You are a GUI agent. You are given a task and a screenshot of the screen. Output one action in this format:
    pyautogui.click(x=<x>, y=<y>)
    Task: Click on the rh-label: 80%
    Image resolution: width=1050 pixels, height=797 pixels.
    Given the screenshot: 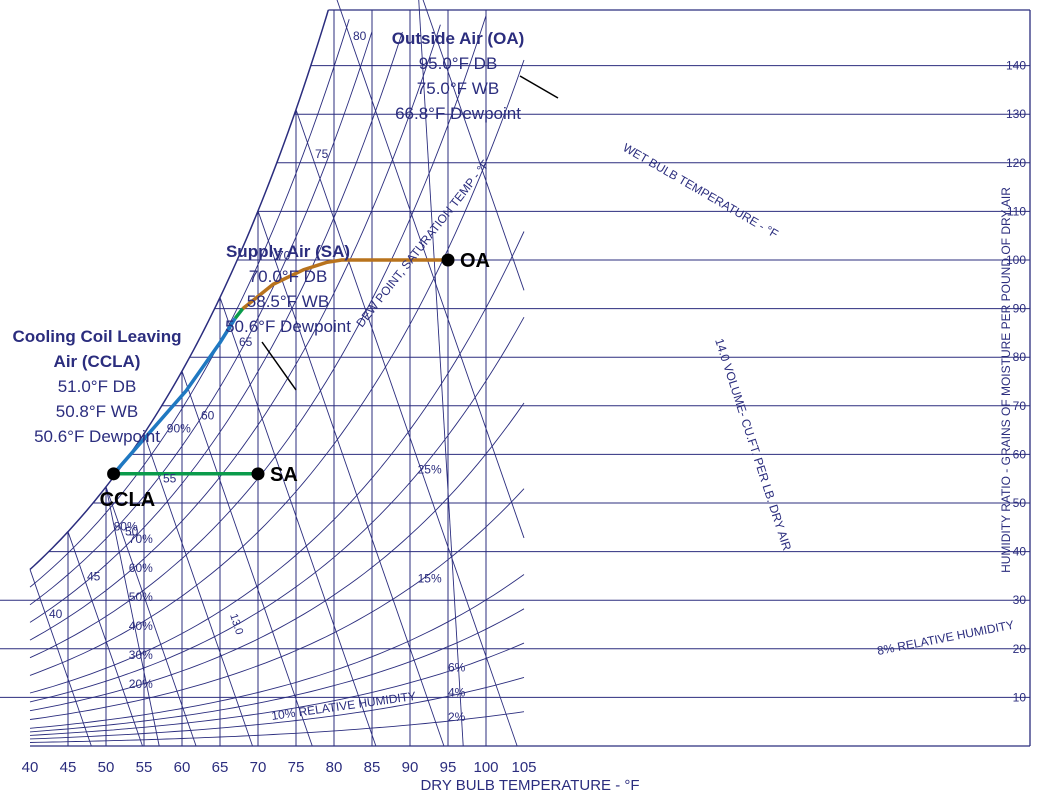 What is the action you would take?
    pyautogui.click(x=126, y=527)
    